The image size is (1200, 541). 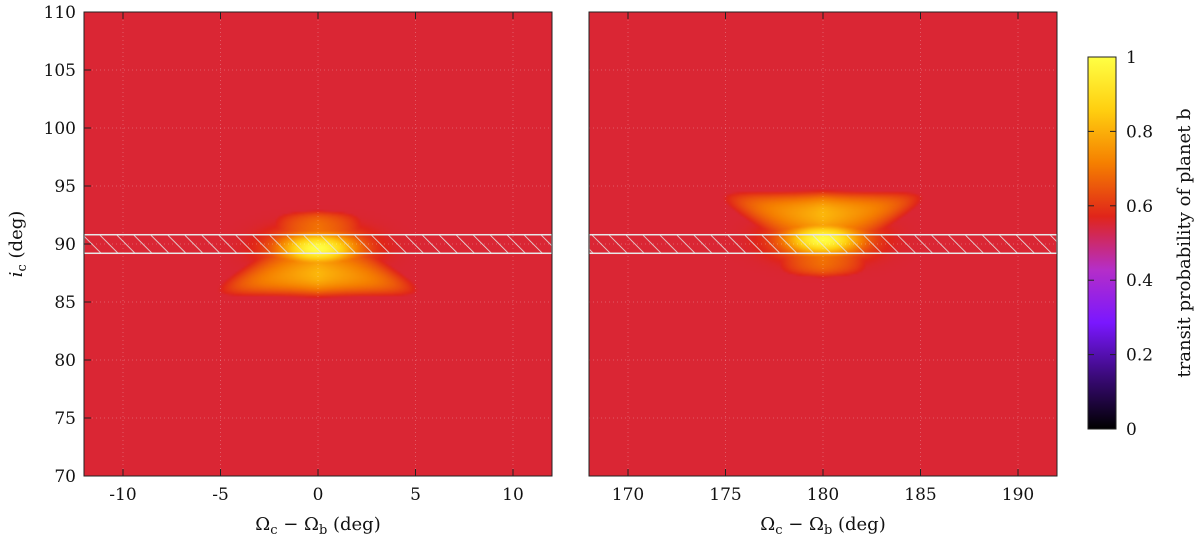 I want to click on colorbar-gradient, so click(x=1102, y=243).